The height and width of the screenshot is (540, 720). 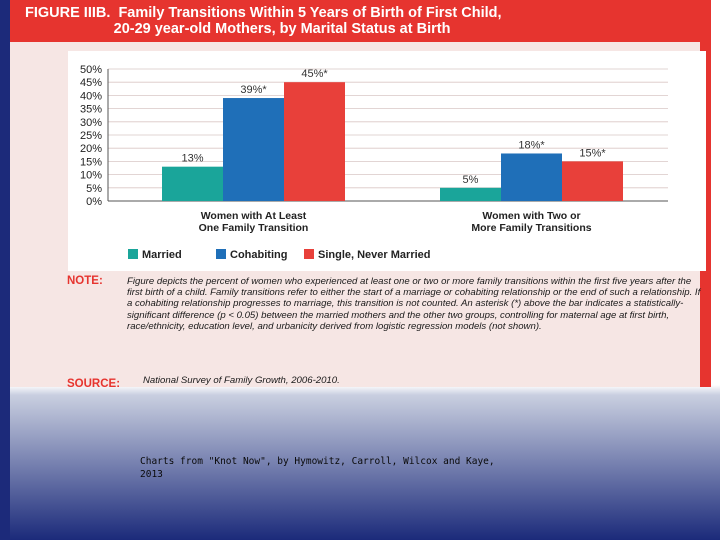 I want to click on slide-left-stripe, so click(x=5, y=270).